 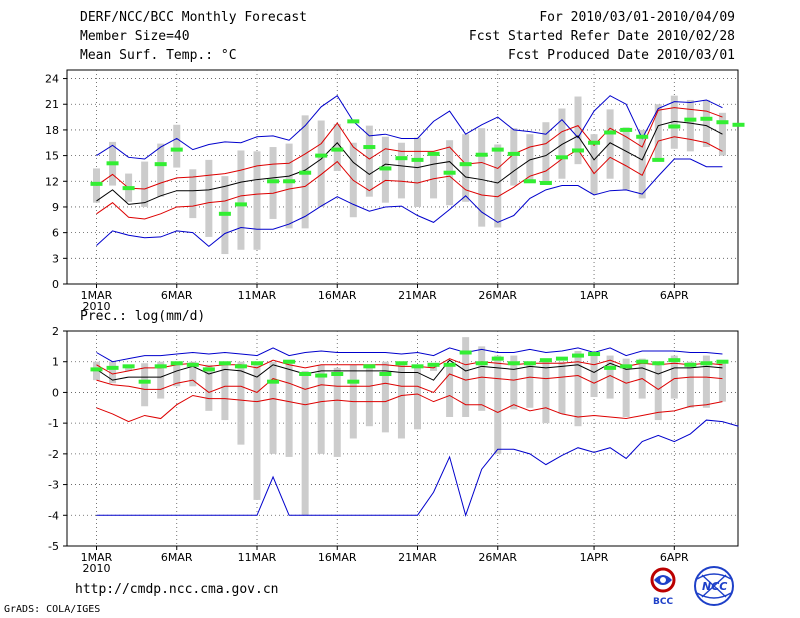 I want to click on source-url: http://cmdp.ncc.cma.gov.cn, so click(x=177, y=589).